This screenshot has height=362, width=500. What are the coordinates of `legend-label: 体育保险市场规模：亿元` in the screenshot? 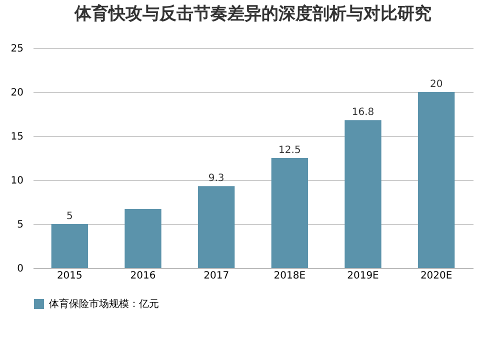 It's located at (104, 304).